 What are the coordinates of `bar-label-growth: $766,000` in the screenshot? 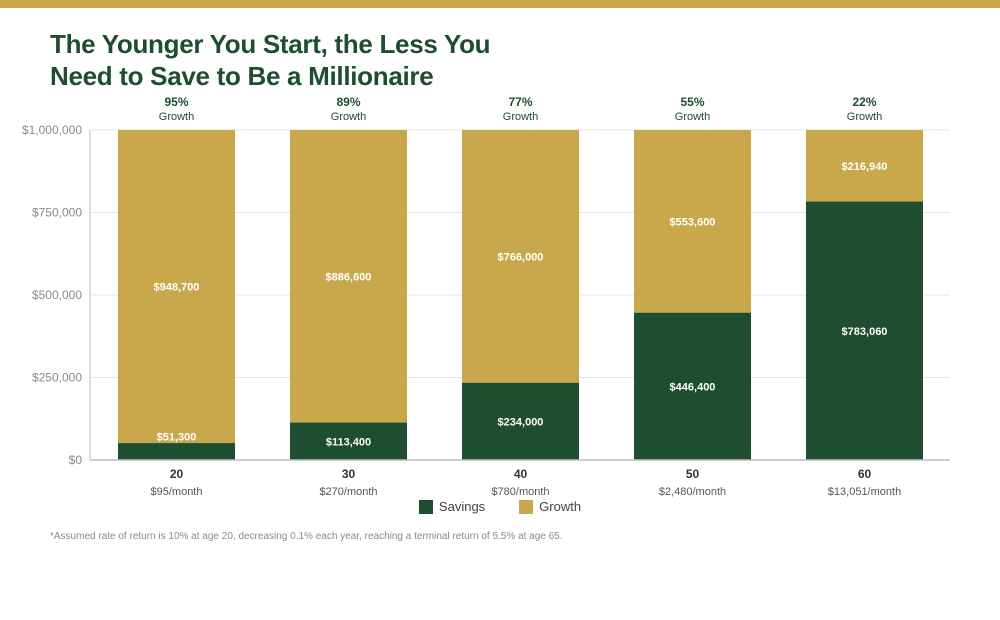 It's located at (521, 257).